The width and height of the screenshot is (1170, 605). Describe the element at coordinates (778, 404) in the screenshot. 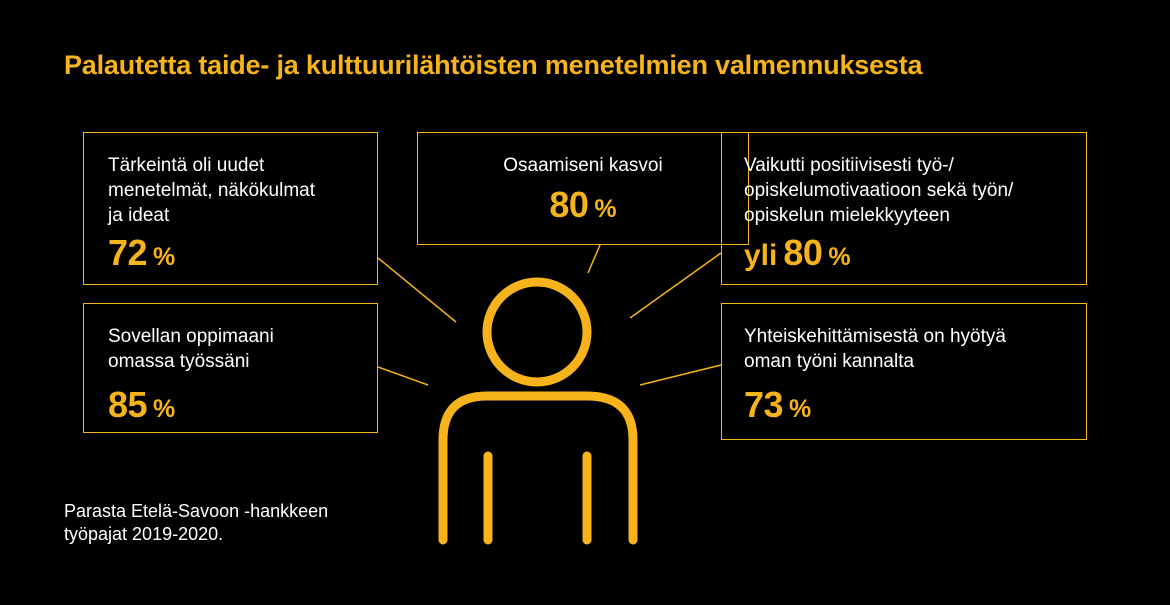

I see `stat-value: 73%` at that location.